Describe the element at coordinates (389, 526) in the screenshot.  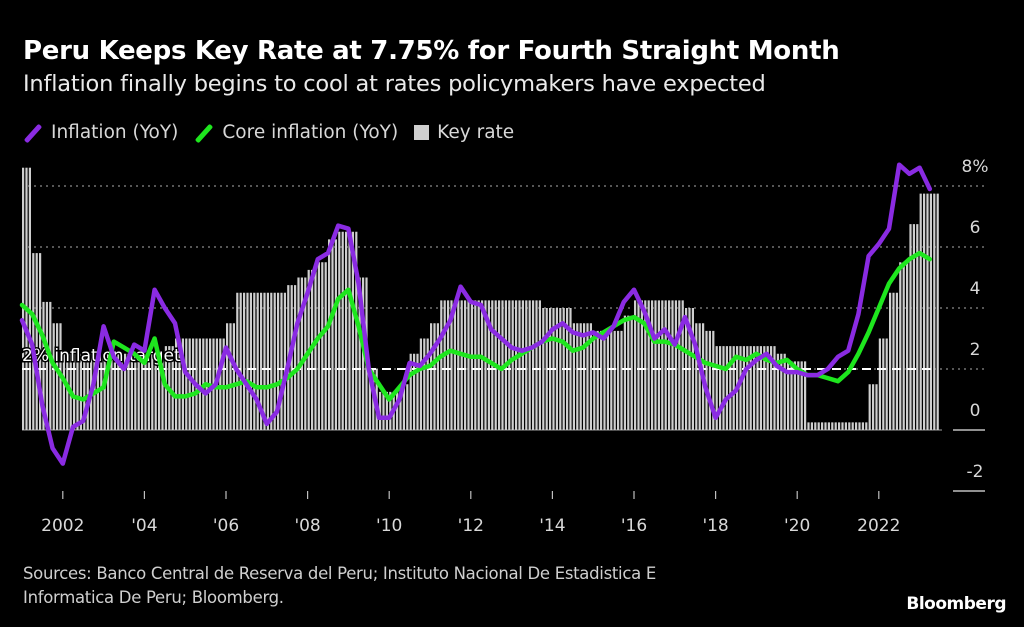
I see `x-tick-label: '10` at that location.